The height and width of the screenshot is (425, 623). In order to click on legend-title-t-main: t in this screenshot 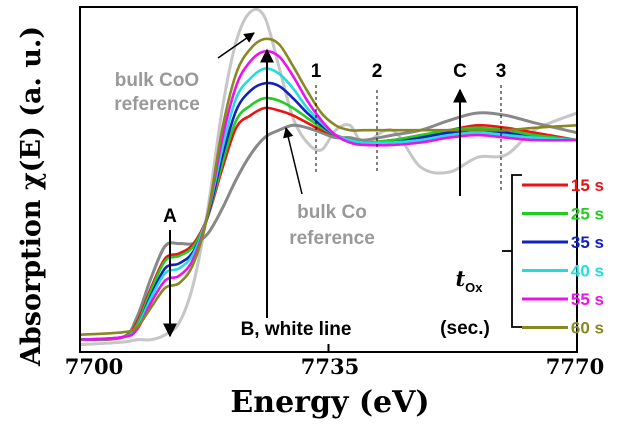, I will do `click(460, 278)`.